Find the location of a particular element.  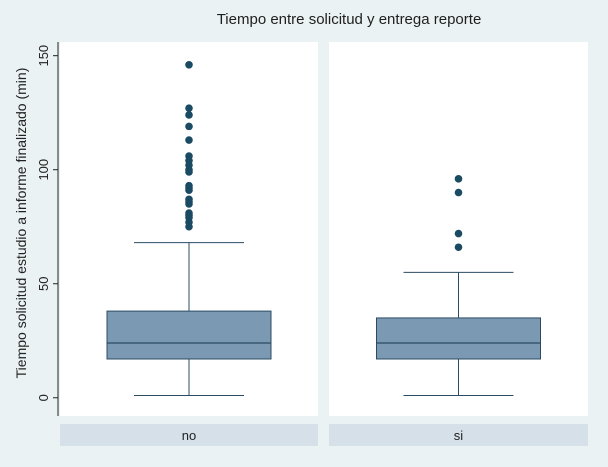

box-si is located at coordinates (458, 338).